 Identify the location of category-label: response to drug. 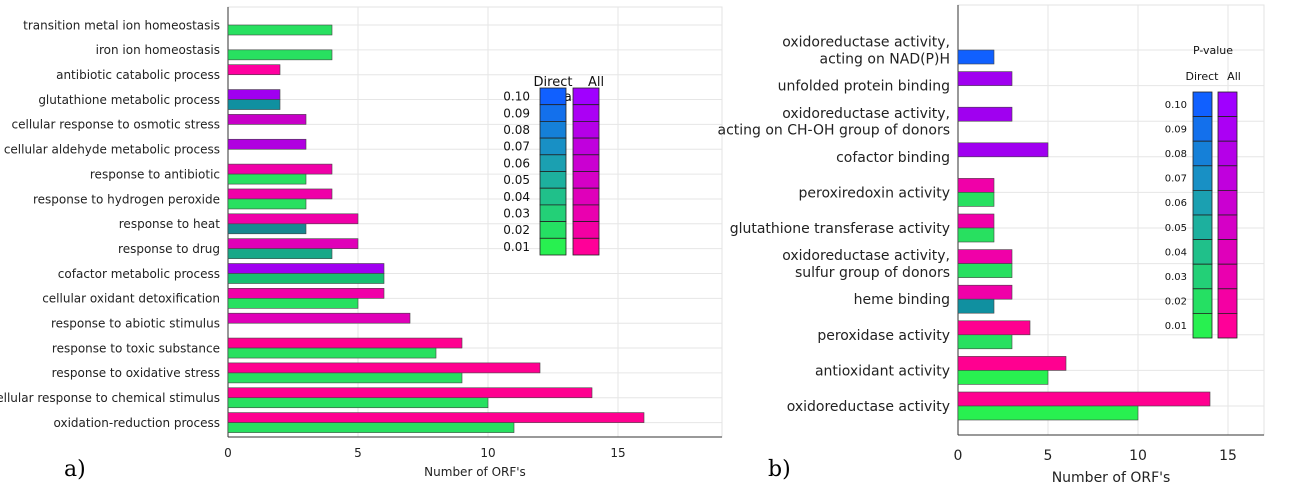
(169, 249).